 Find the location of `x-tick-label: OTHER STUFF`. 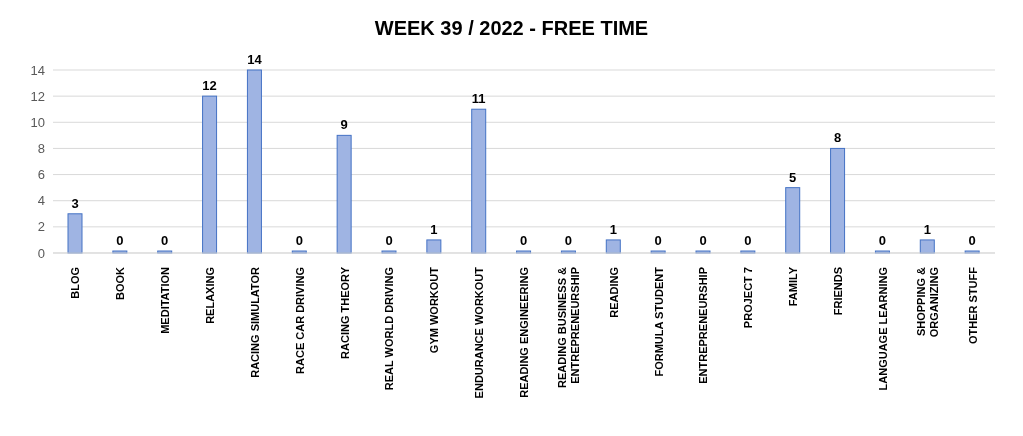

x-tick-label: OTHER STUFF is located at coordinates (972, 305).